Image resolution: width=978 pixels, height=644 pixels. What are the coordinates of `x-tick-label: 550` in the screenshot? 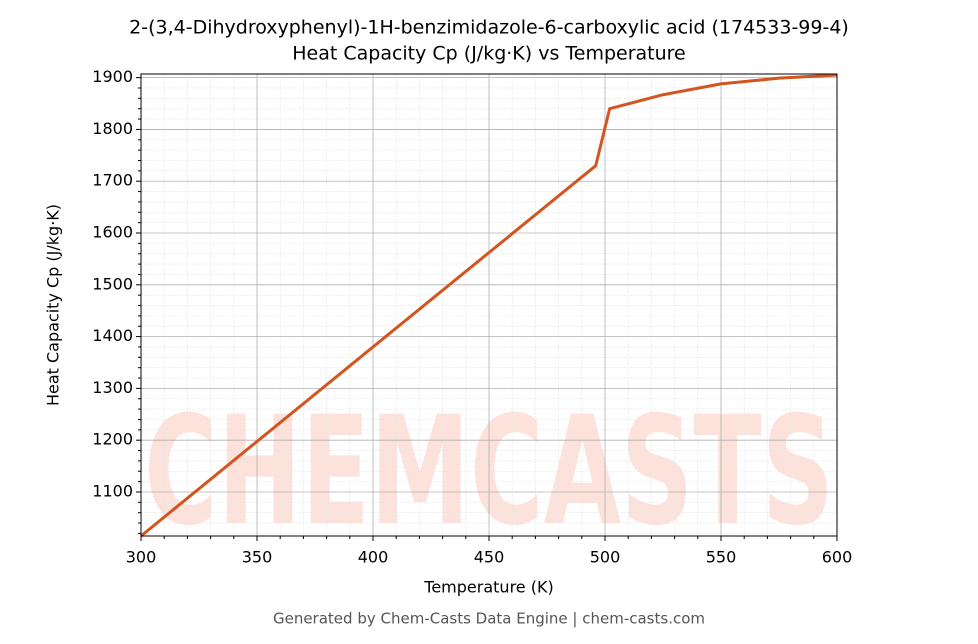 It's located at (721, 557).